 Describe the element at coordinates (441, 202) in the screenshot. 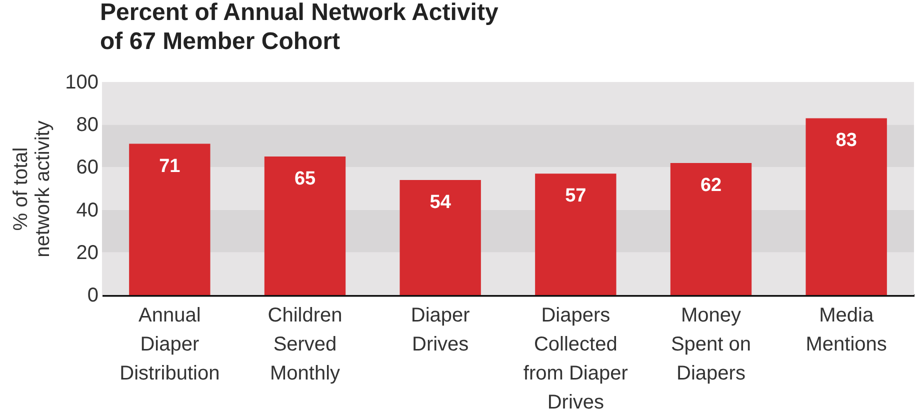

I see `data-label: 54` at that location.